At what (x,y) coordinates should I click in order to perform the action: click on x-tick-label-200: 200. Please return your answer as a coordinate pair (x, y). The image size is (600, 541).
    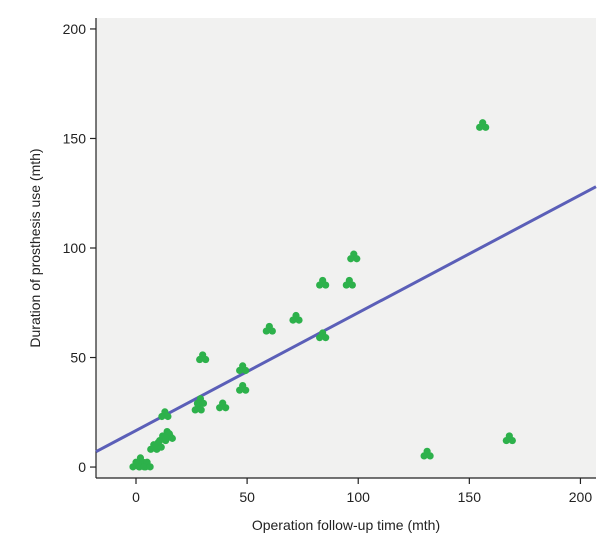
    Looking at the image, I should click on (581, 497).